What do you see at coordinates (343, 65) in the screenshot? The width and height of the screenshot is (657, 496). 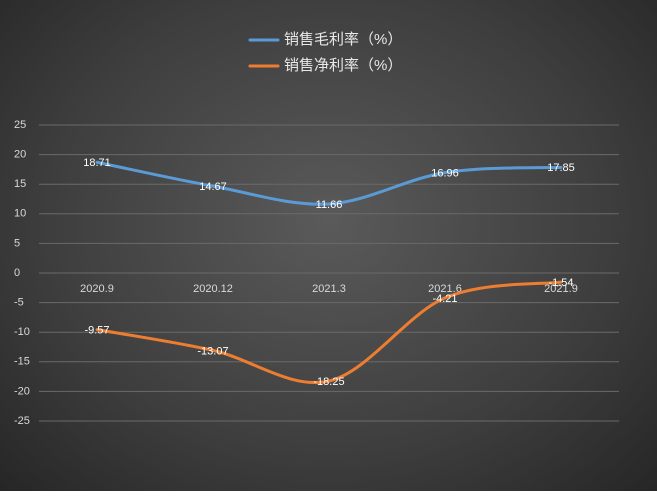 I see `legend-label: 销售净利率（%）` at bounding box center [343, 65].